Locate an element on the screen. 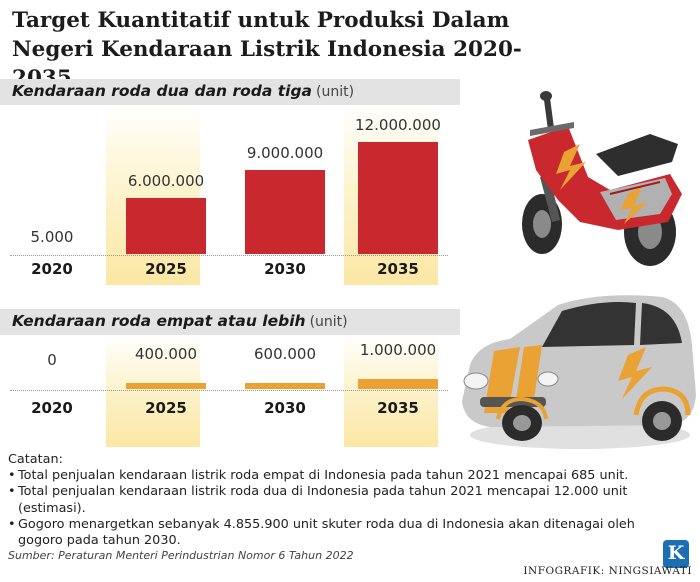  value-label-2025: 400.000 is located at coordinates (166, 354).